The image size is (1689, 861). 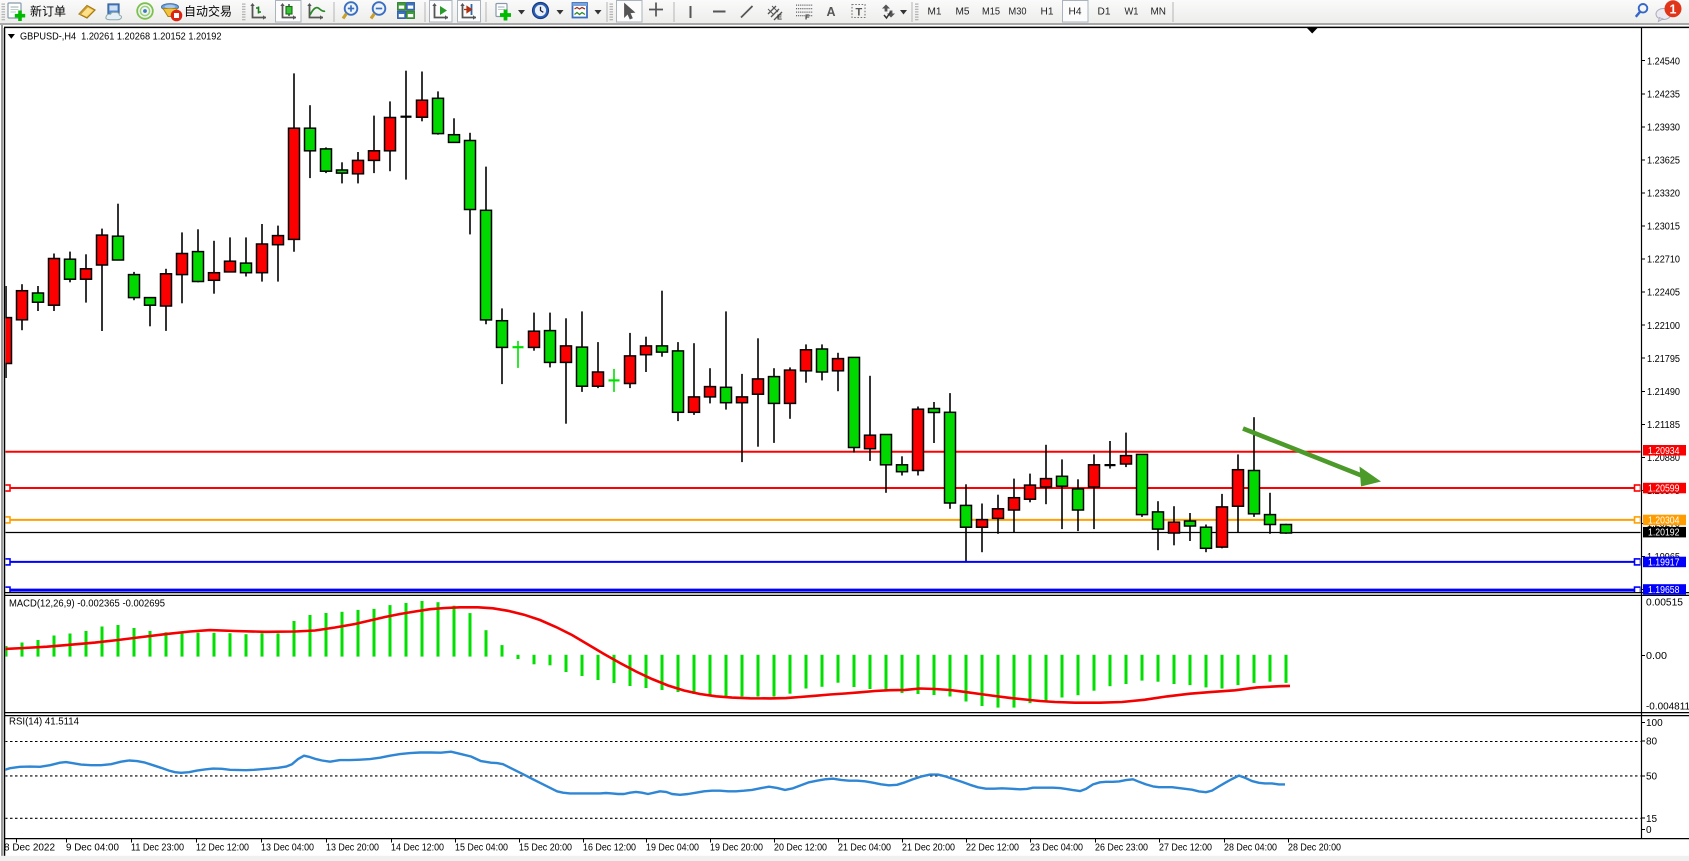 What do you see at coordinates (963, 12) in the screenshot?
I see `svg-text: M5` at bounding box center [963, 12].